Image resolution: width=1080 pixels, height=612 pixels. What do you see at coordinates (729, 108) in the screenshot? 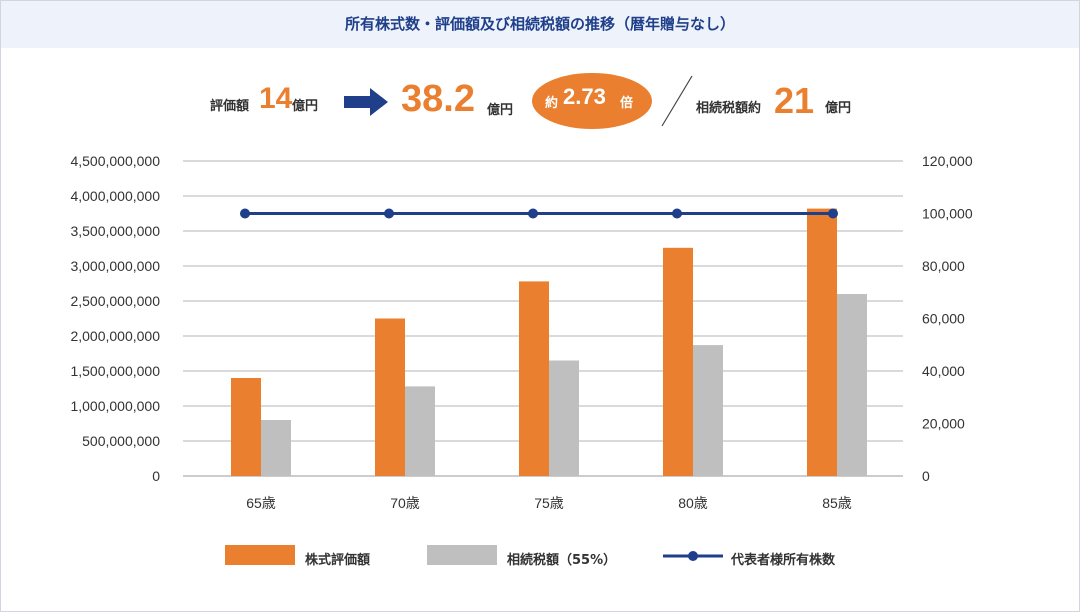
I see `tax-label: 相続税額約` at bounding box center [729, 108].